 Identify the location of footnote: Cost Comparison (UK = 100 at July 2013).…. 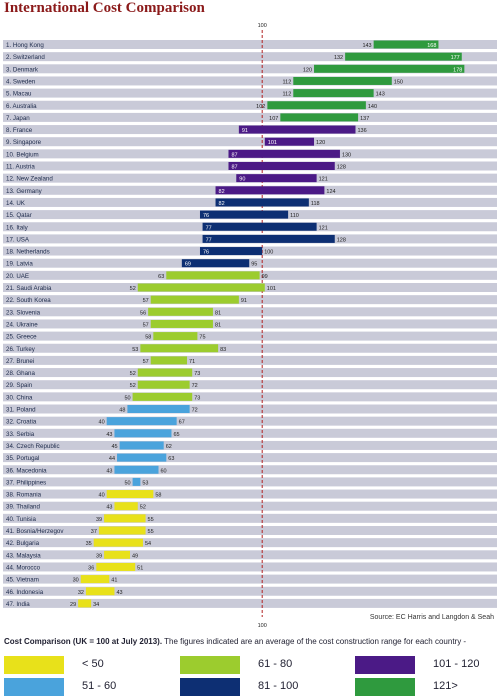
(235, 641).